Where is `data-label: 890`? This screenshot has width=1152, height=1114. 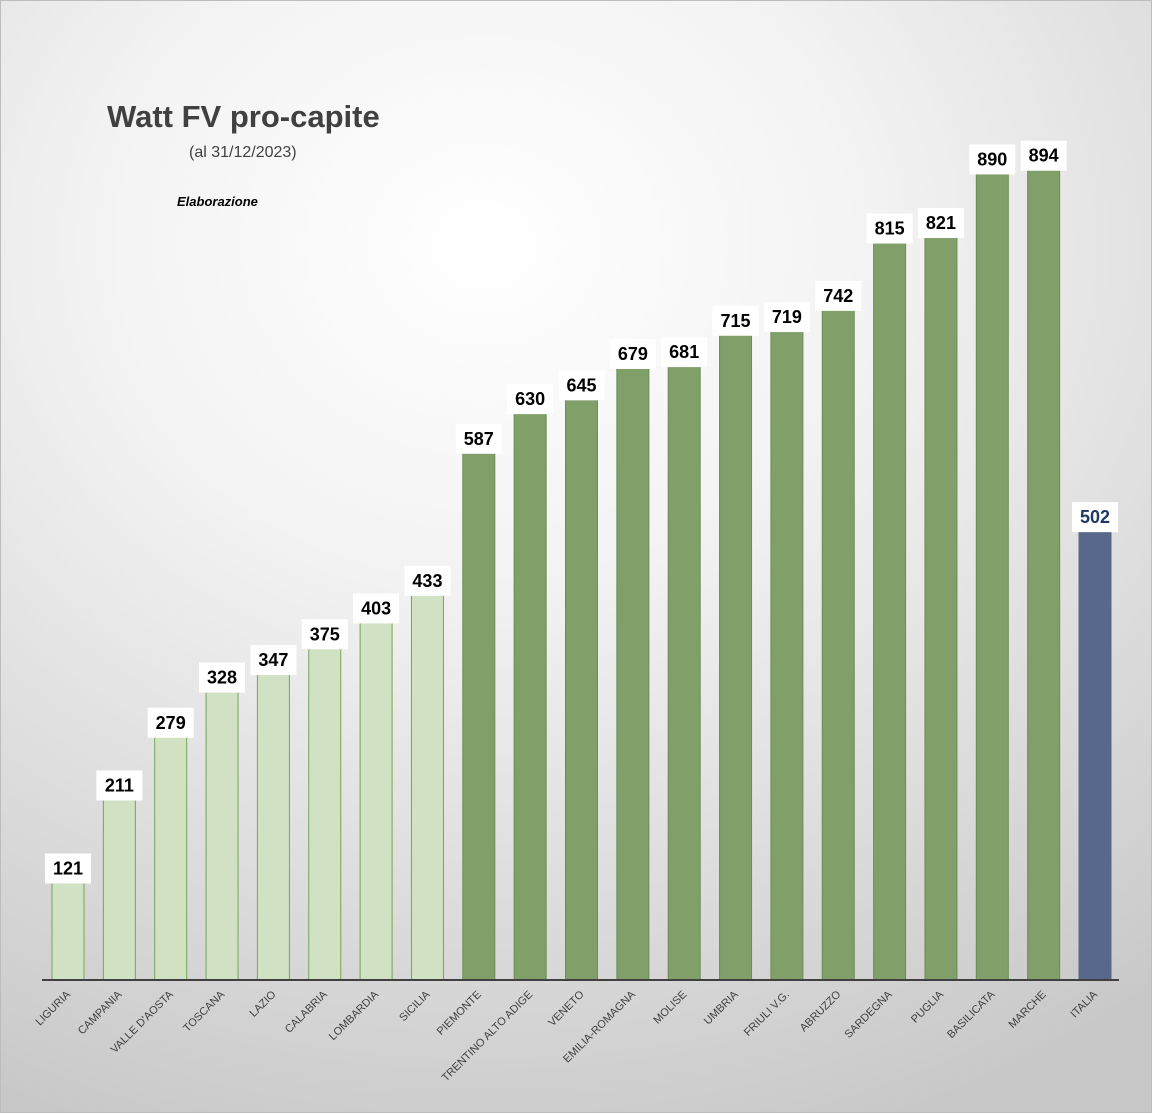
data-label: 890 is located at coordinates (992, 159).